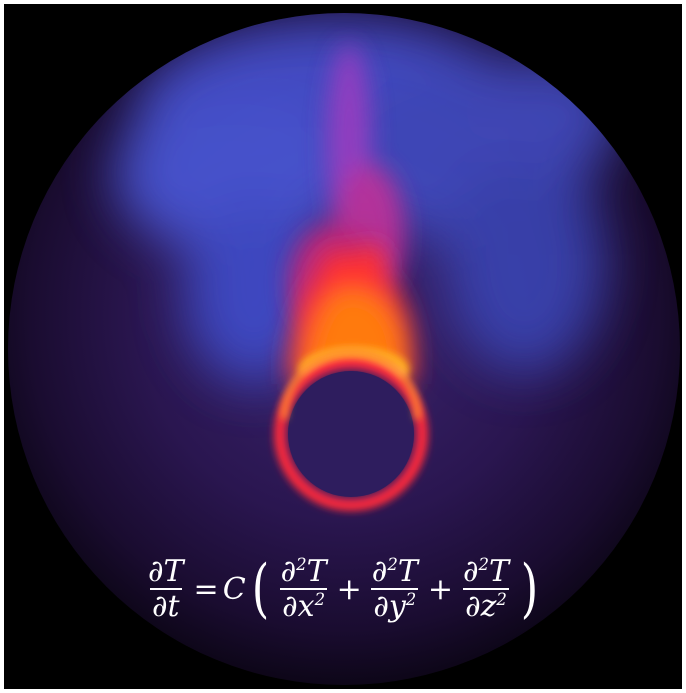 The width and height of the screenshot is (686, 693). What do you see at coordinates (485, 571) in the screenshot?
I see `term-z-numerator: ∂2T` at bounding box center [485, 571].